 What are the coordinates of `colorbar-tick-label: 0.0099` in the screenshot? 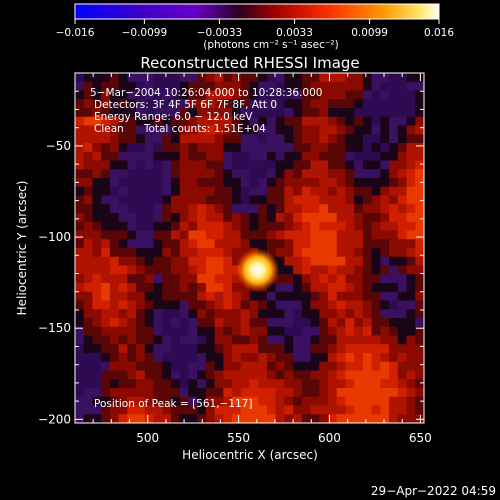 It's located at (369, 33).